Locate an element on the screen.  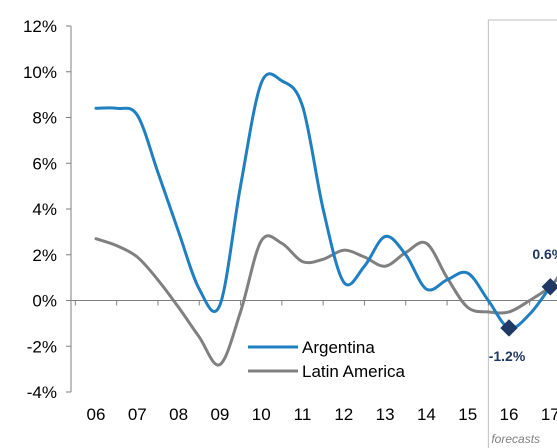
y-tick-label: 6% is located at coordinates (44, 163).